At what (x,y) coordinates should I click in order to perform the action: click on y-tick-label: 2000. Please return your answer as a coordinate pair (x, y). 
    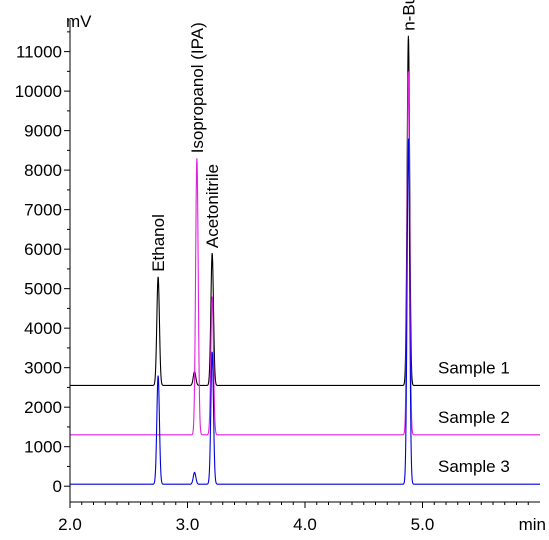
    Looking at the image, I should click on (43, 407).